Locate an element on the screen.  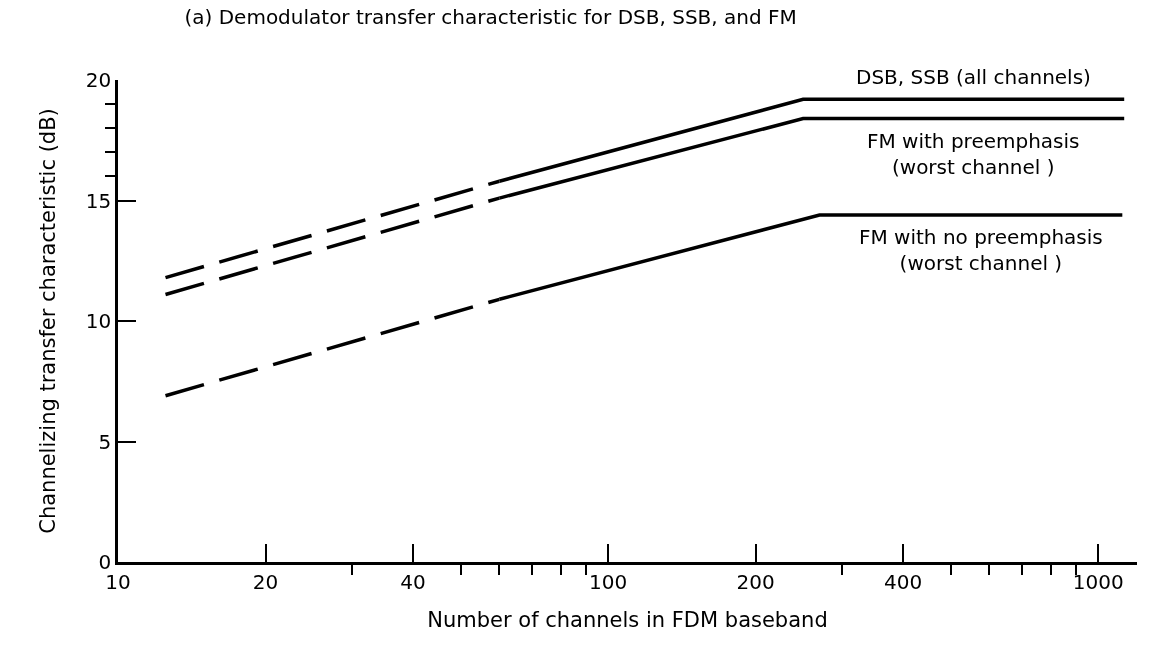
y-tick-label: 5 is located at coordinates (105, 441).